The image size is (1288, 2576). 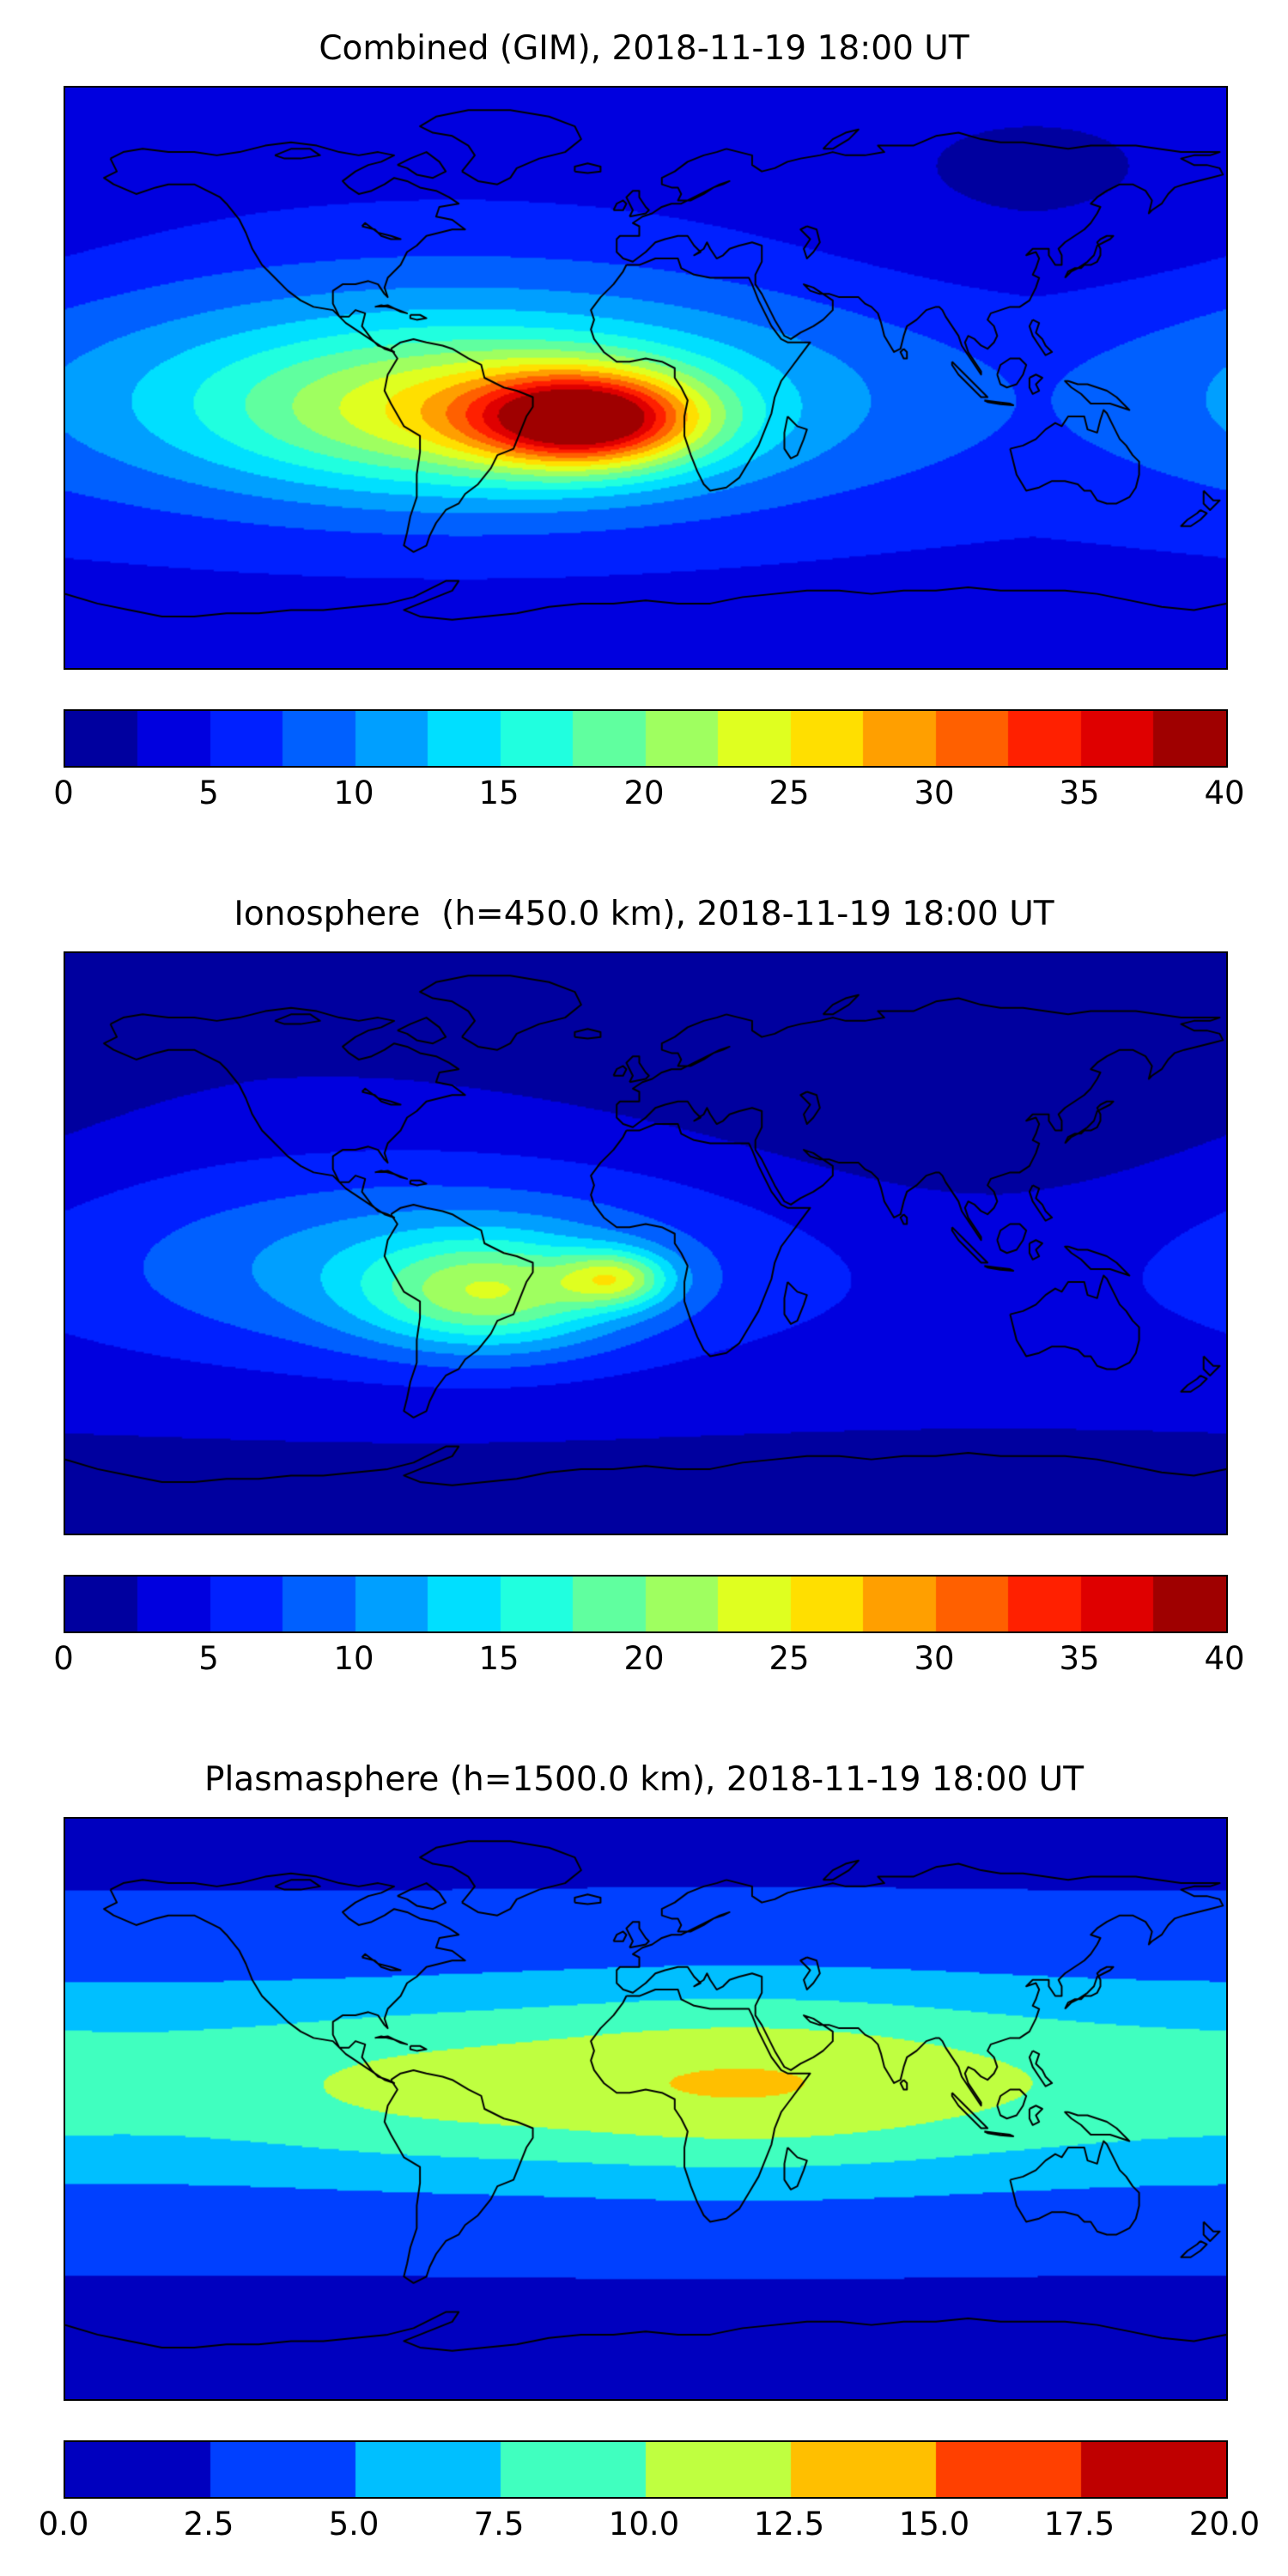 I want to click on colorbar-tick-label: 15.0, so click(x=934, y=2524).